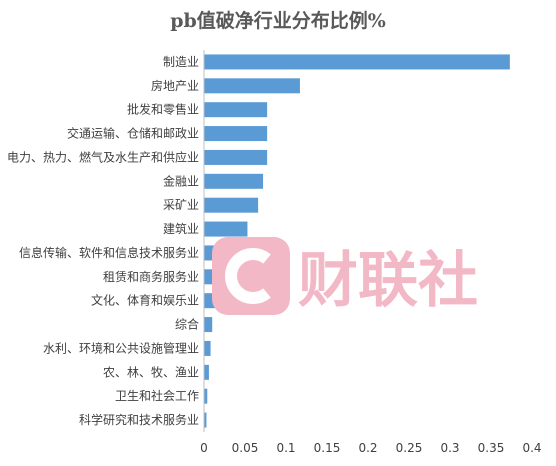  What do you see at coordinates (367, 448) in the screenshot?
I see `x-tick-label: 0.2` at bounding box center [367, 448].